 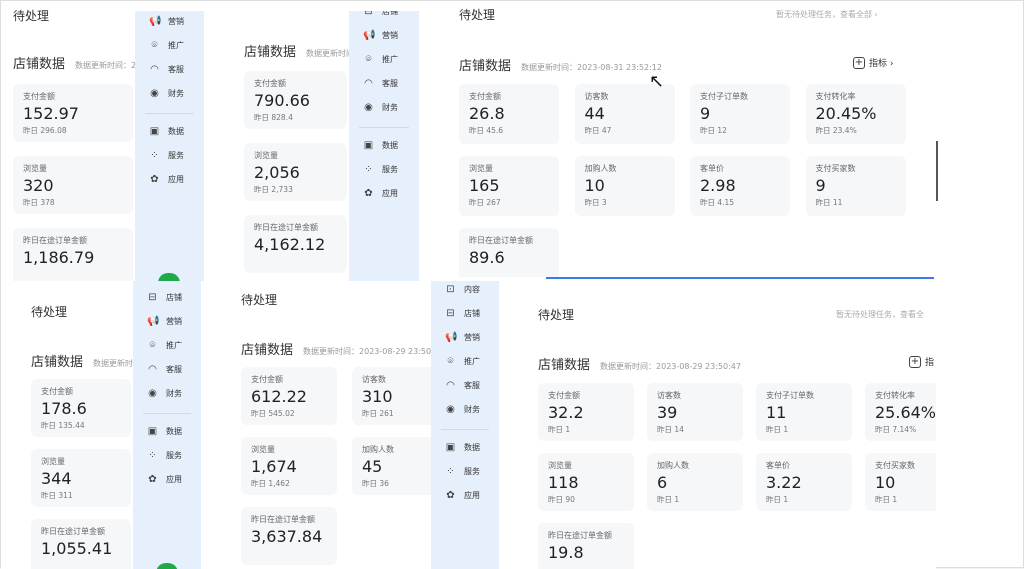 I want to click on metric-card: 支付子订单数 11 昨日 1, so click(x=804, y=412).